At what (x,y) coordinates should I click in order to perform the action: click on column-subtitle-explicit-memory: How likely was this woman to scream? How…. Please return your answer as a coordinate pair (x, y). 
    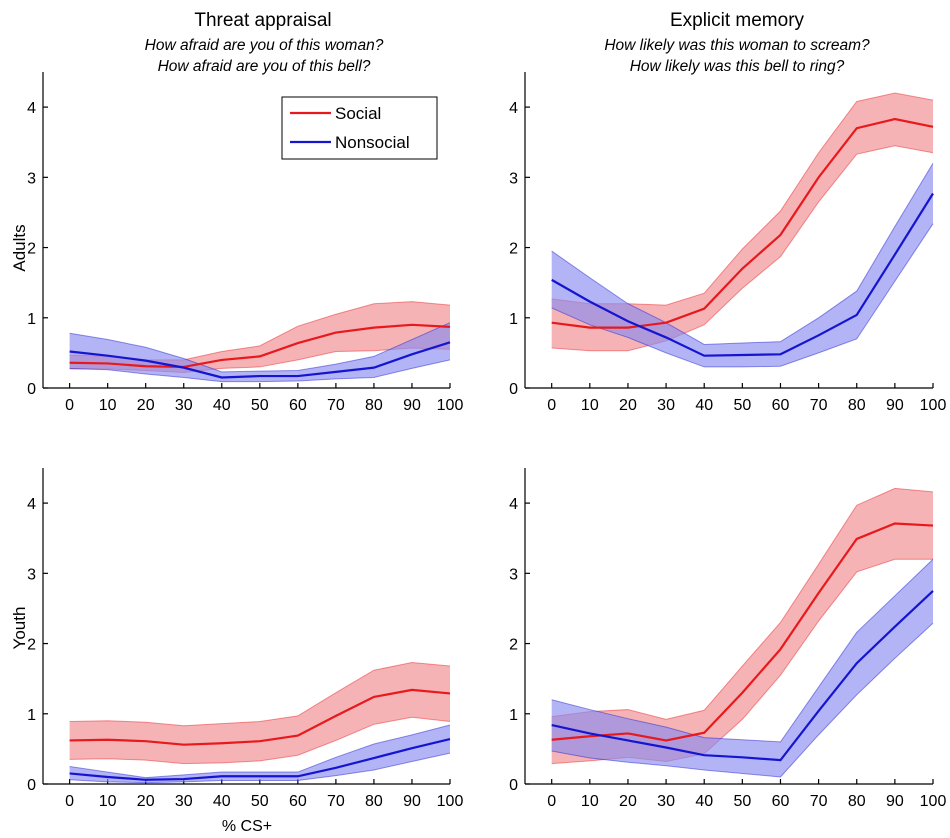
    Looking at the image, I should click on (723, 56).